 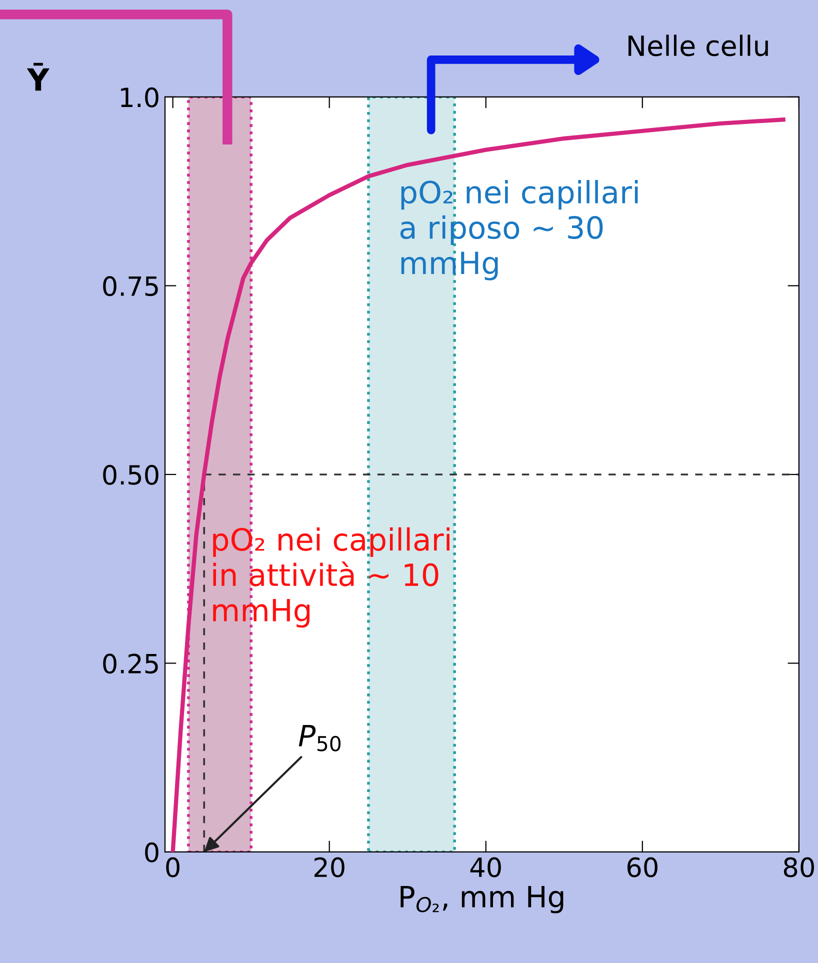 I want to click on y-tick-label: 0, so click(x=151, y=852).